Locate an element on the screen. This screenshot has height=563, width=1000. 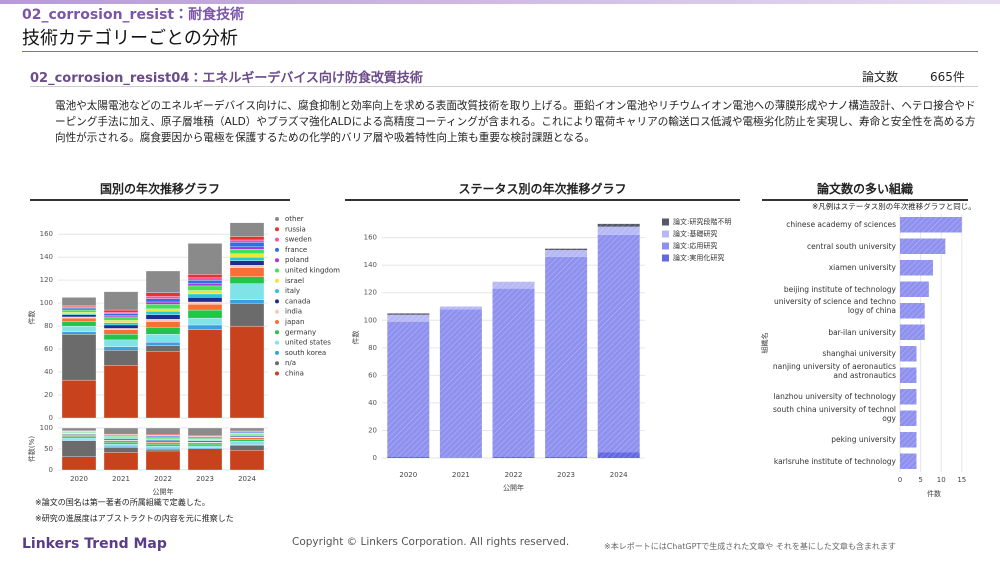
count: 665件 is located at coordinates (947, 77).